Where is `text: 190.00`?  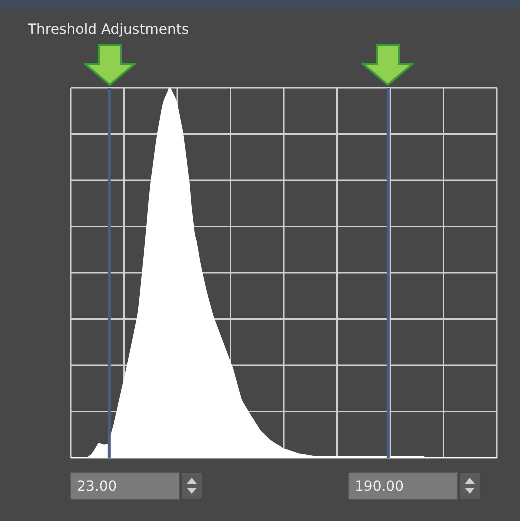
text: 190.00 is located at coordinates (403, 486).